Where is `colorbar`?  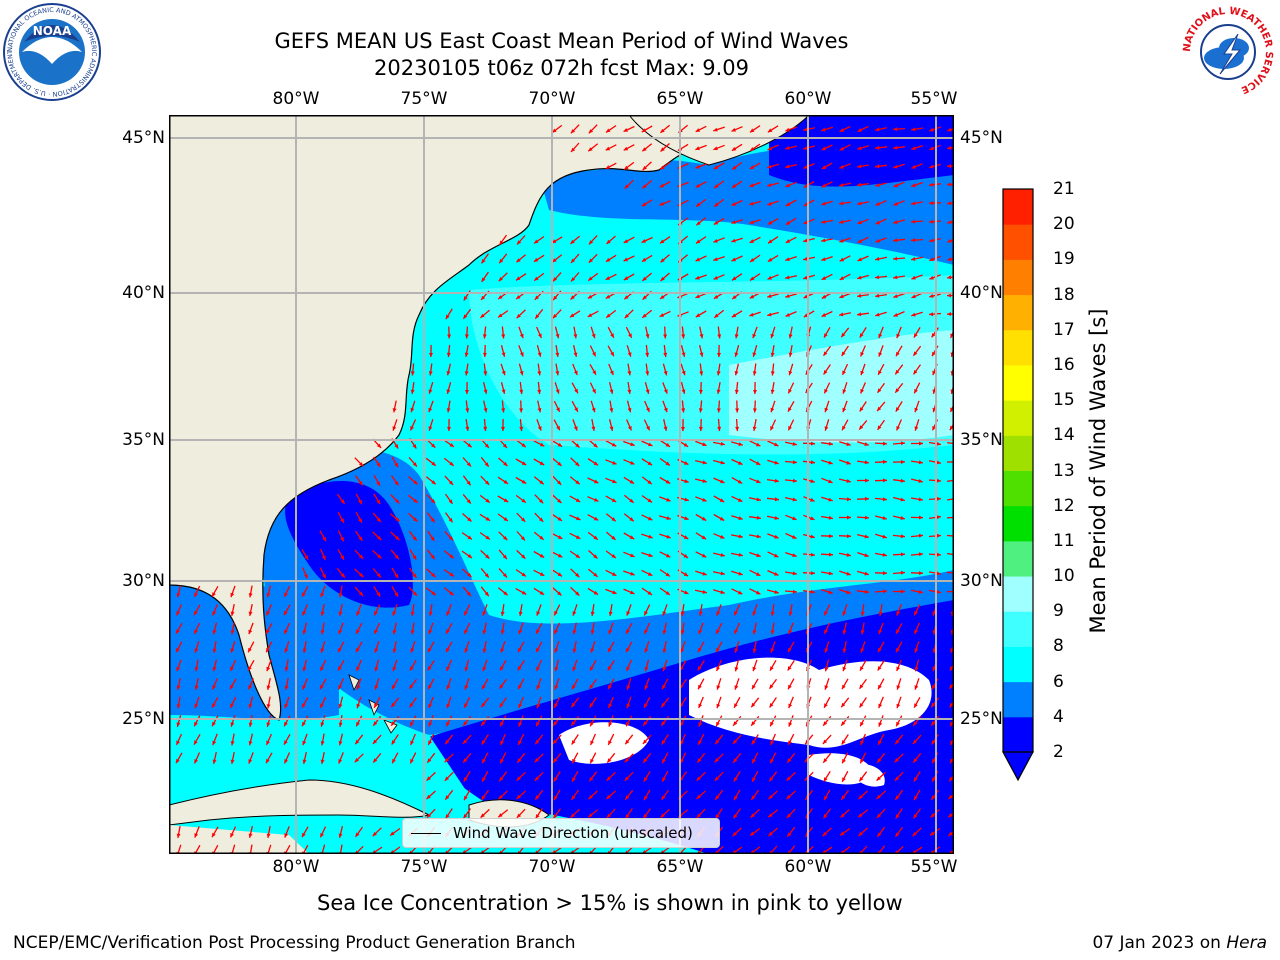
colorbar is located at coordinates (1018, 485).